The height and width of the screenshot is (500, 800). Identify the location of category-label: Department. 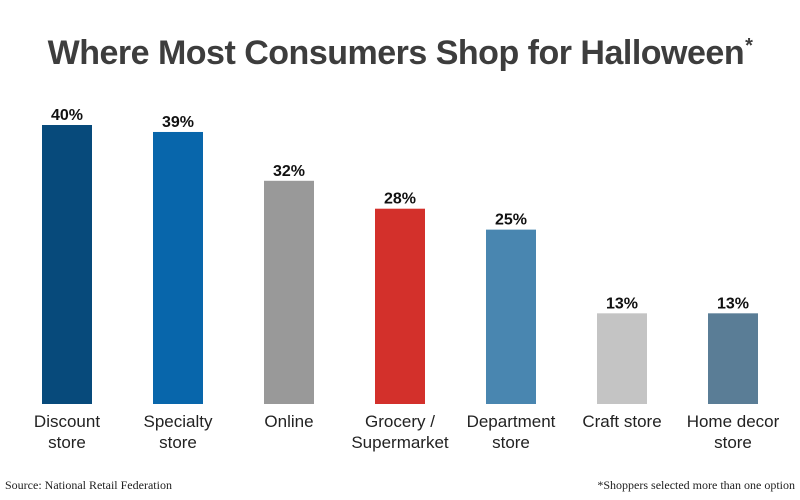
(511, 421).